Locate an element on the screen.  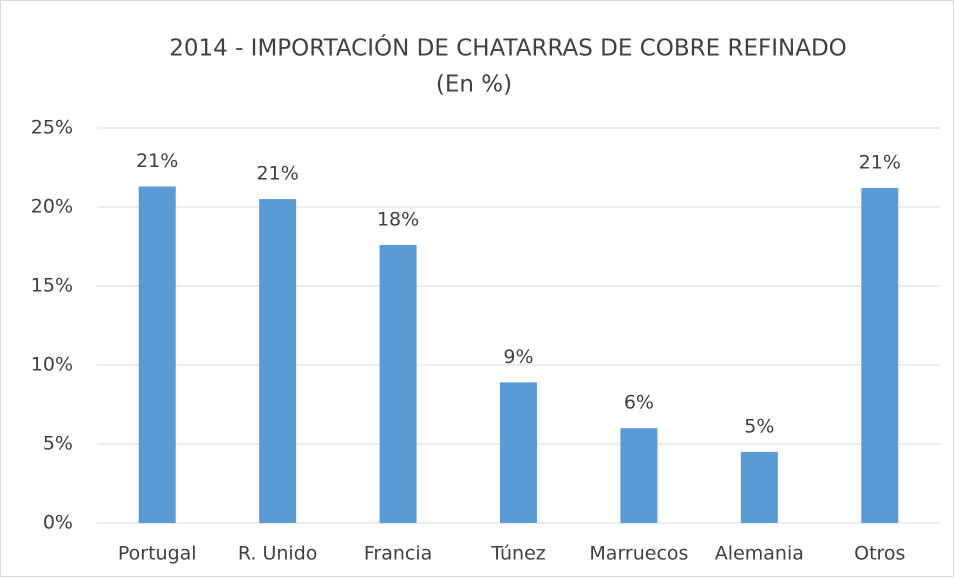
x-tick-label: Portugal is located at coordinates (157, 554).